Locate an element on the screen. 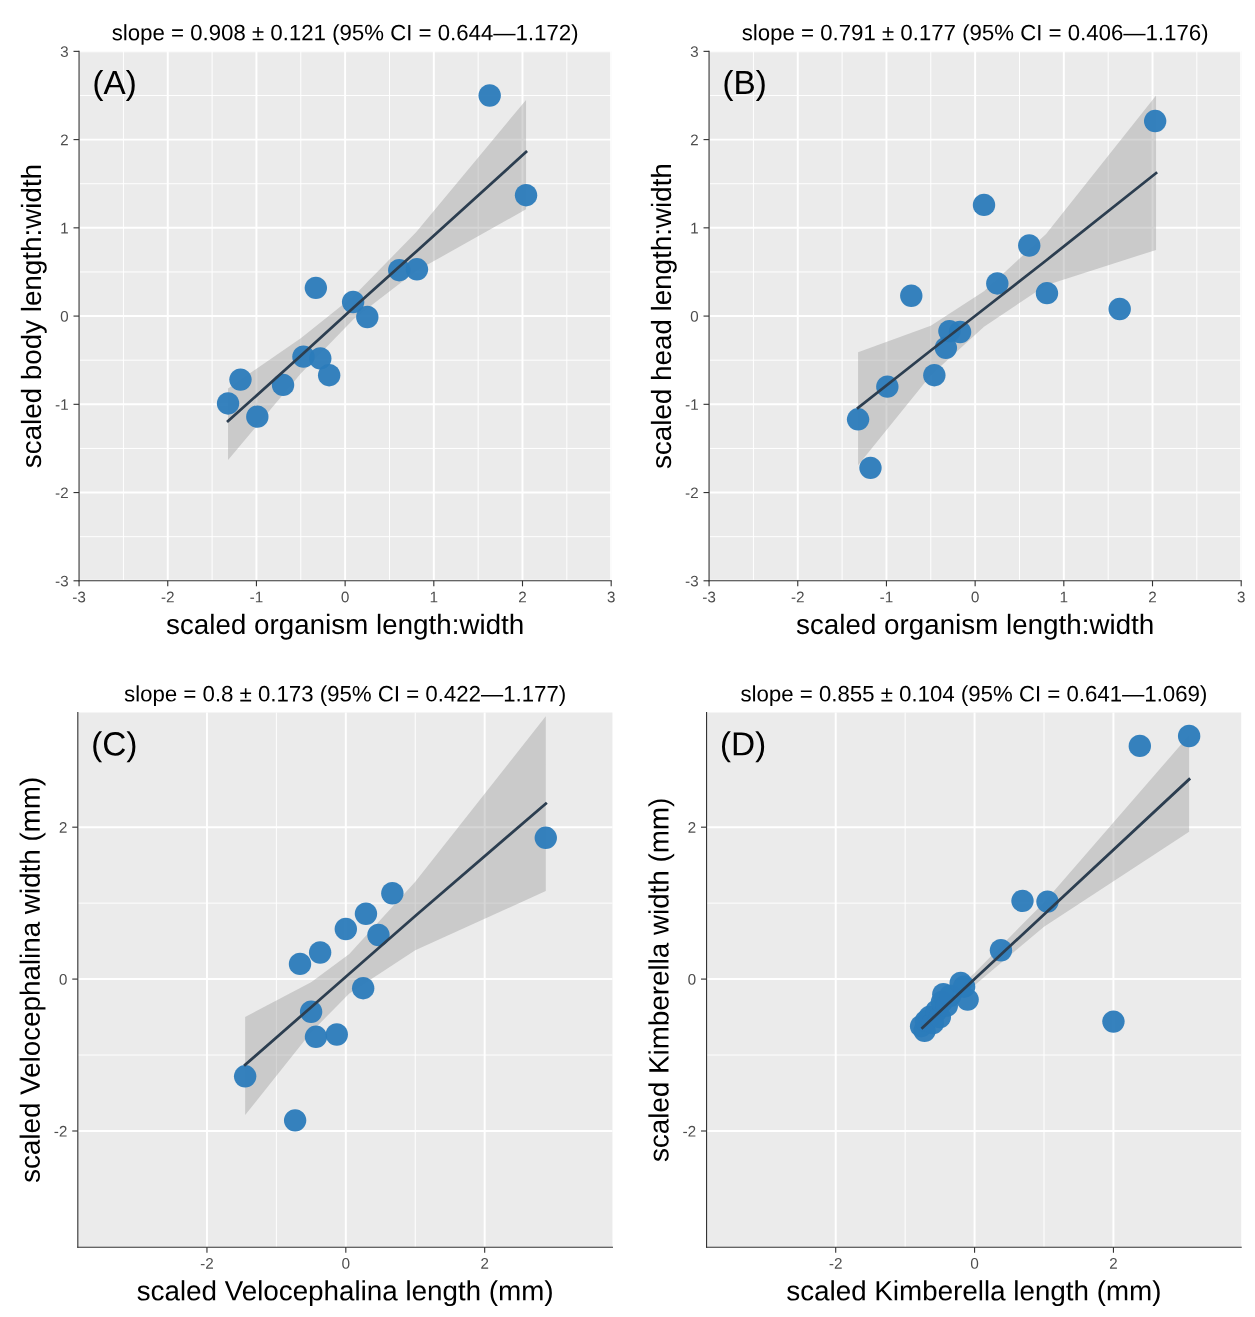 The height and width of the screenshot is (1317, 1255). chart-title: slope = 0.908 ± 0.121 (95% CI = 0.644—1.172) is located at coordinates (345, 34).